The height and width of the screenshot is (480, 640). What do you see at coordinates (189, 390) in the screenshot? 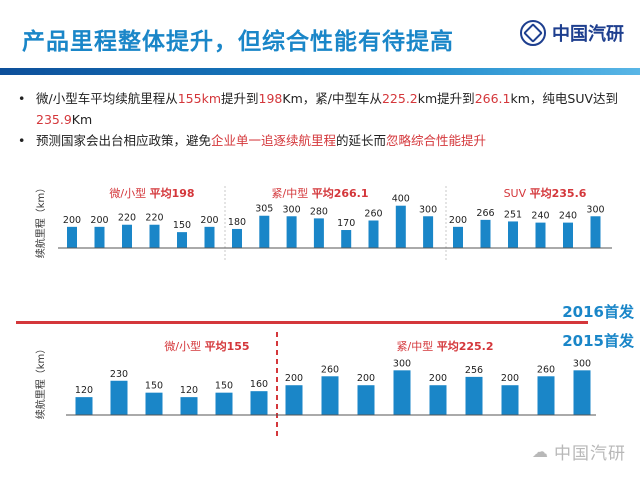
I see `chart-1-bar-3-value: 120` at bounding box center [189, 390].